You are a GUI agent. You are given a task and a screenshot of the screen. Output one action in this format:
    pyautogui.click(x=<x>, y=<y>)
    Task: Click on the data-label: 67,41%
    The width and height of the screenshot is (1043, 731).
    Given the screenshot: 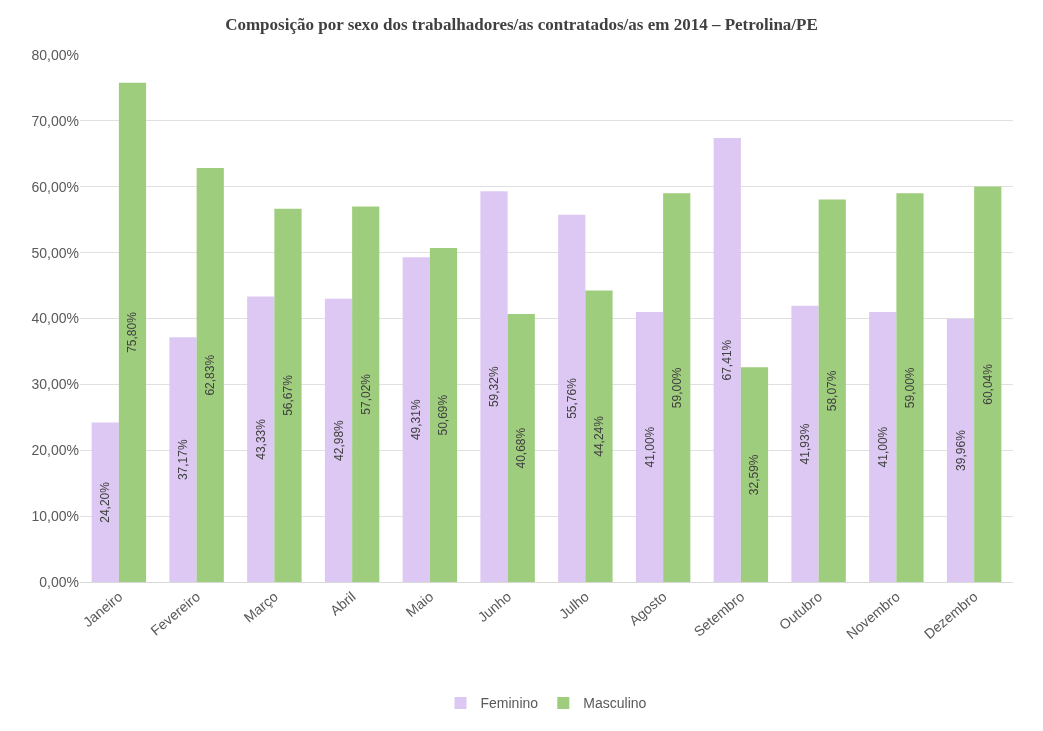 What is the action you would take?
    pyautogui.click(x=727, y=360)
    